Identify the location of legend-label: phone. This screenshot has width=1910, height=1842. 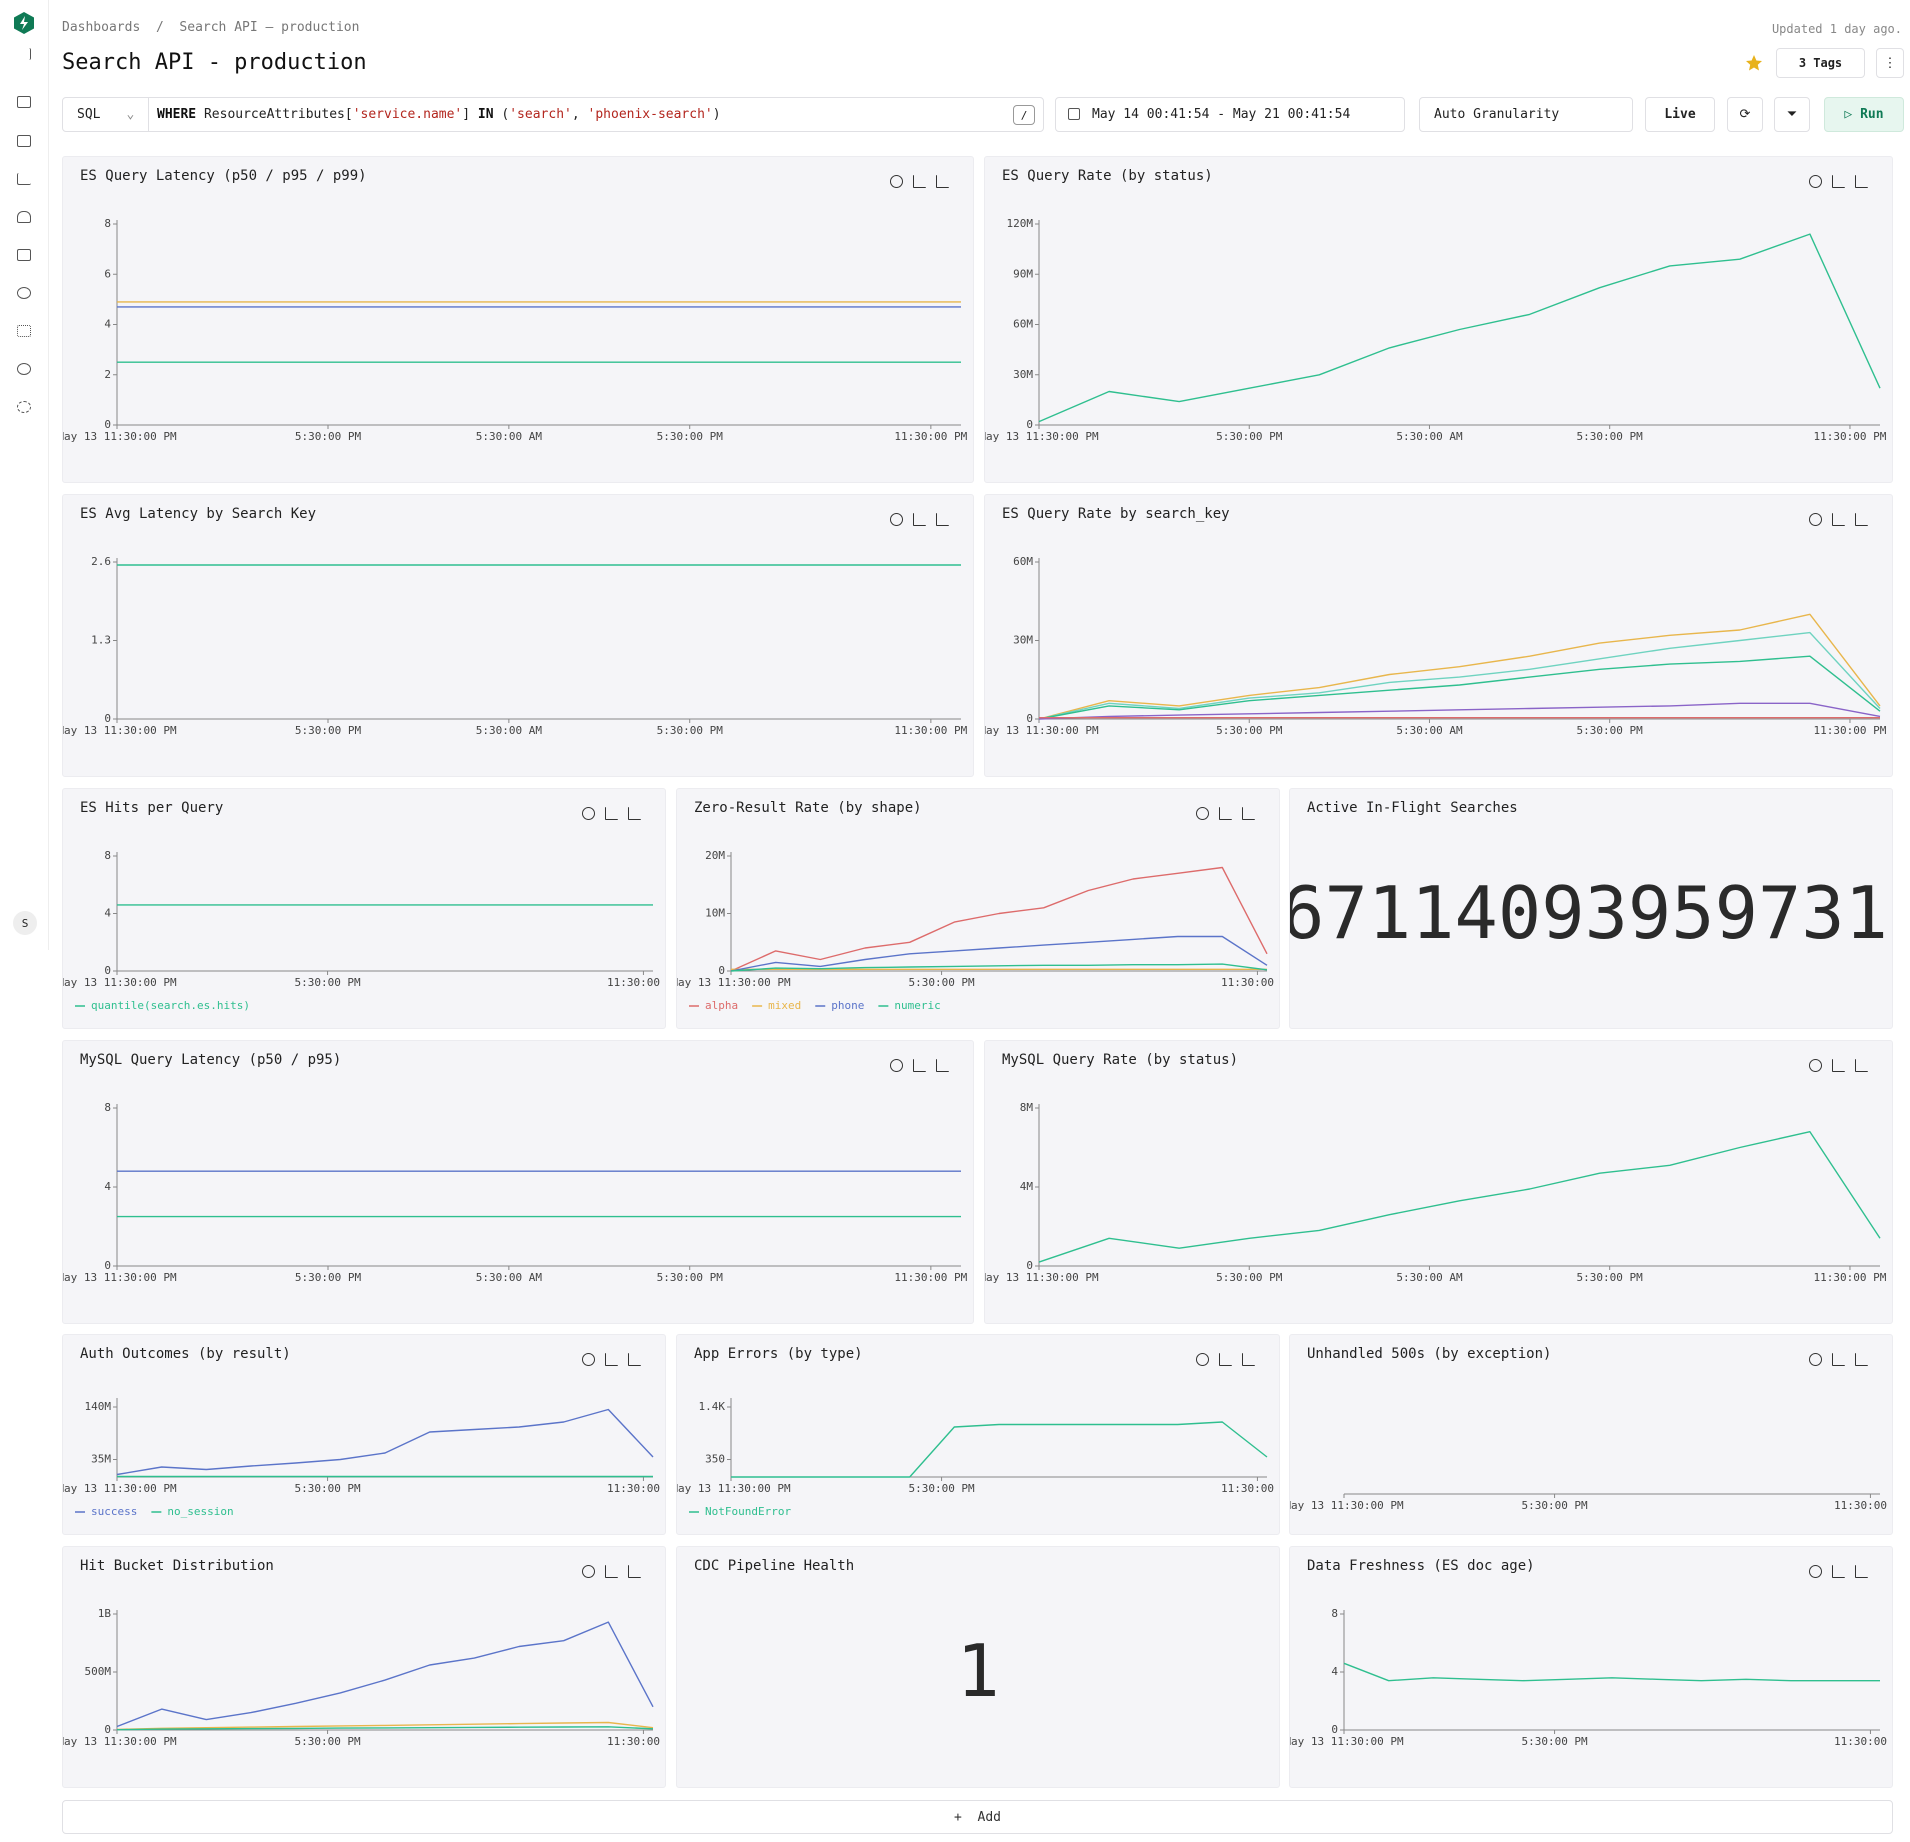
(847, 1005).